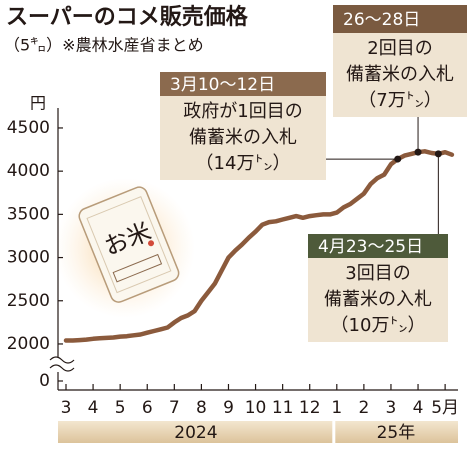 This screenshot has width=473, height=449. I want to click on x-tick-label: 6, so click(147, 408).